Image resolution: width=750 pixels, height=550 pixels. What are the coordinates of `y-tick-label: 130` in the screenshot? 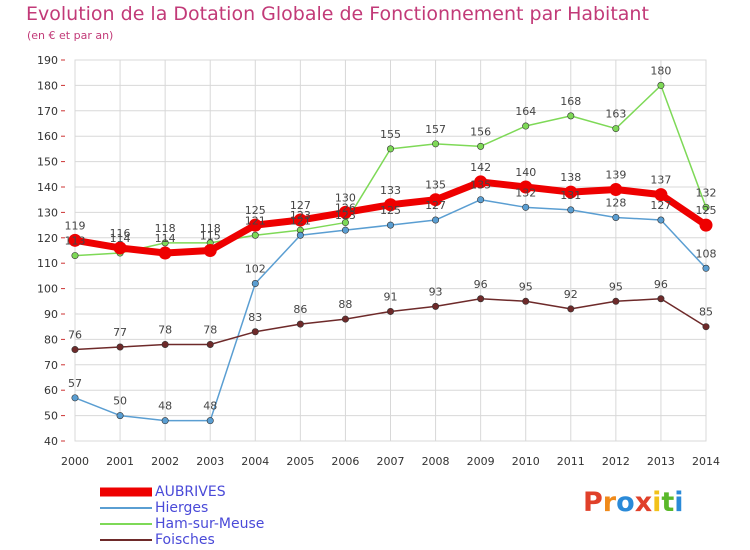 It's located at (47, 212).